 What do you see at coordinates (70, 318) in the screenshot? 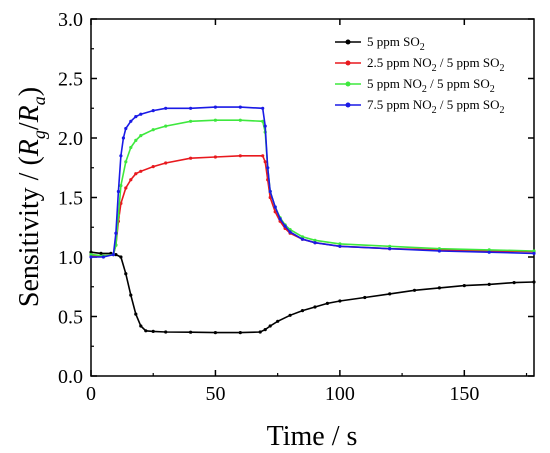
I see `y-tick-label: 0.5` at bounding box center [70, 318].